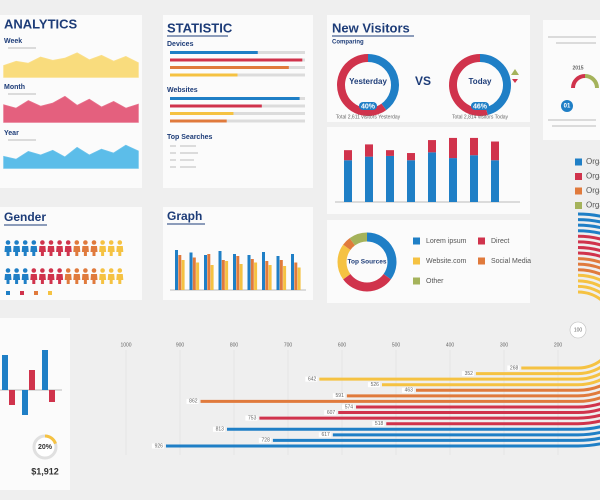 The height and width of the screenshot is (500, 600). What do you see at coordinates (184, 216) in the screenshot?
I see `title: Graph` at bounding box center [184, 216].